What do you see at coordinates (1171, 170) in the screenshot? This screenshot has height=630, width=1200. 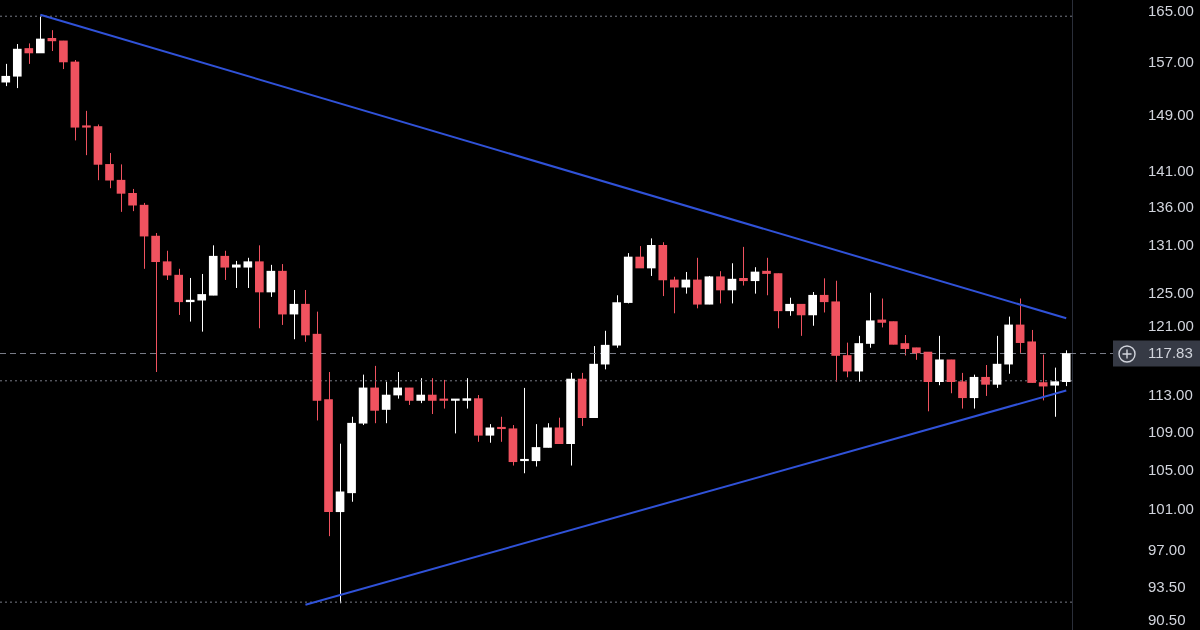 I see `y-tick-label: 141.00` at bounding box center [1171, 170].